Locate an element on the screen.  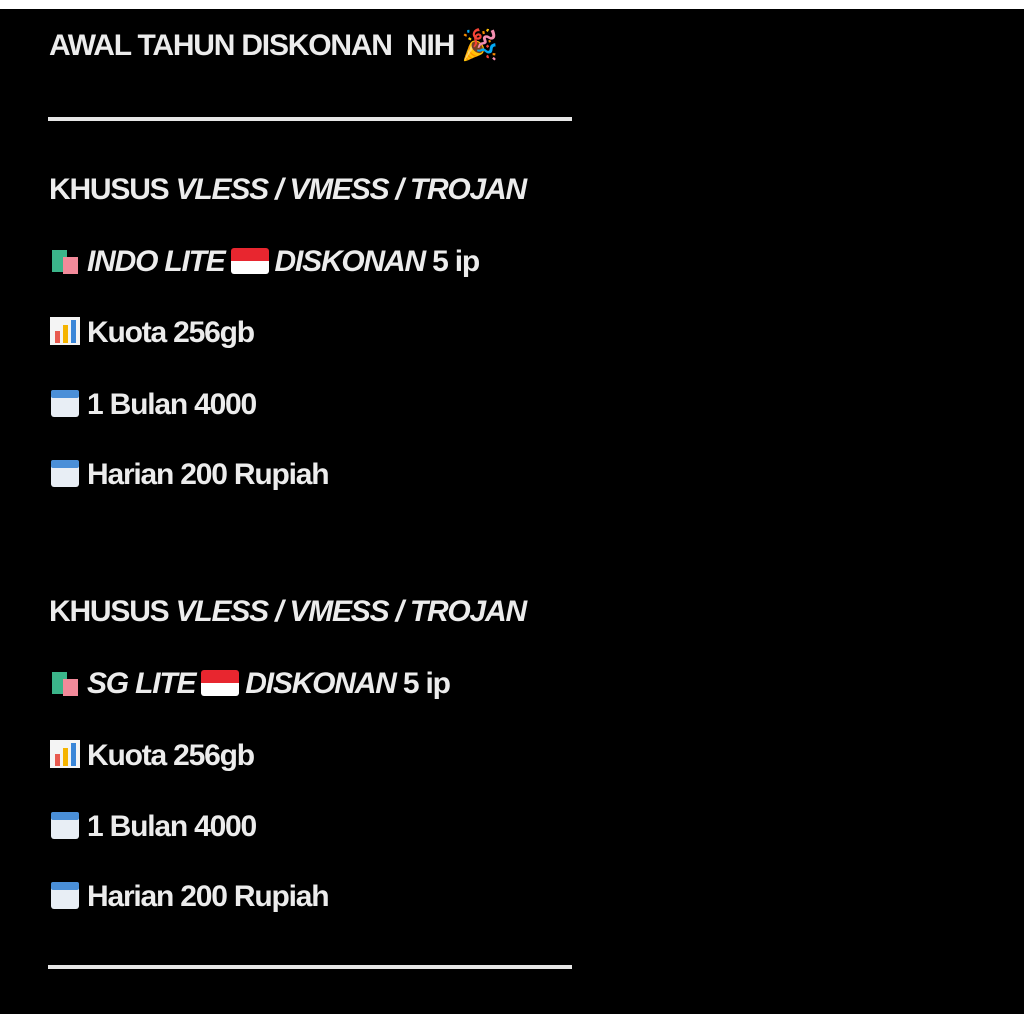
product-line: SG LITE DISKONAN 5 ip is located at coordinates (250, 684).